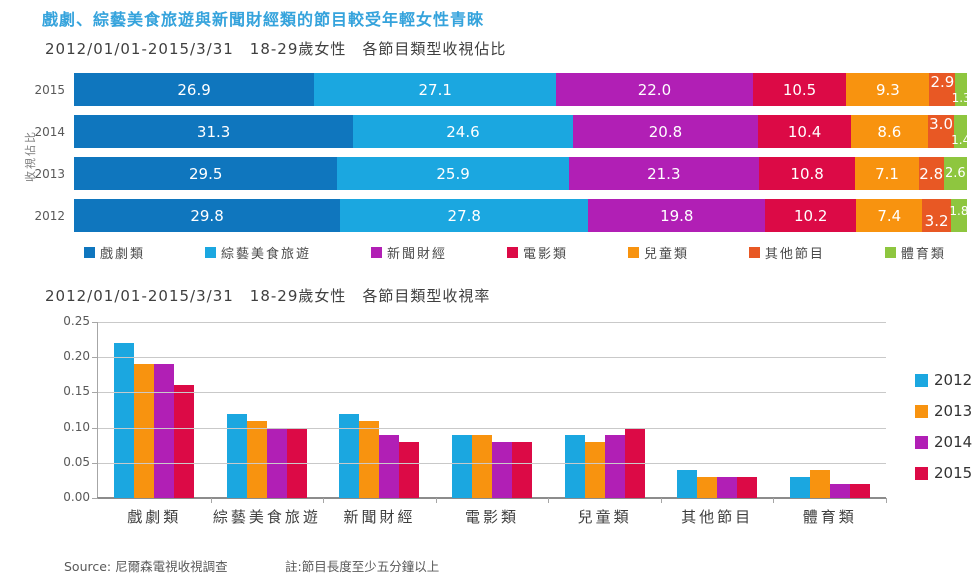 The image size is (973, 581). I want to click on legend-year-label: 2014, so click(953, 442).